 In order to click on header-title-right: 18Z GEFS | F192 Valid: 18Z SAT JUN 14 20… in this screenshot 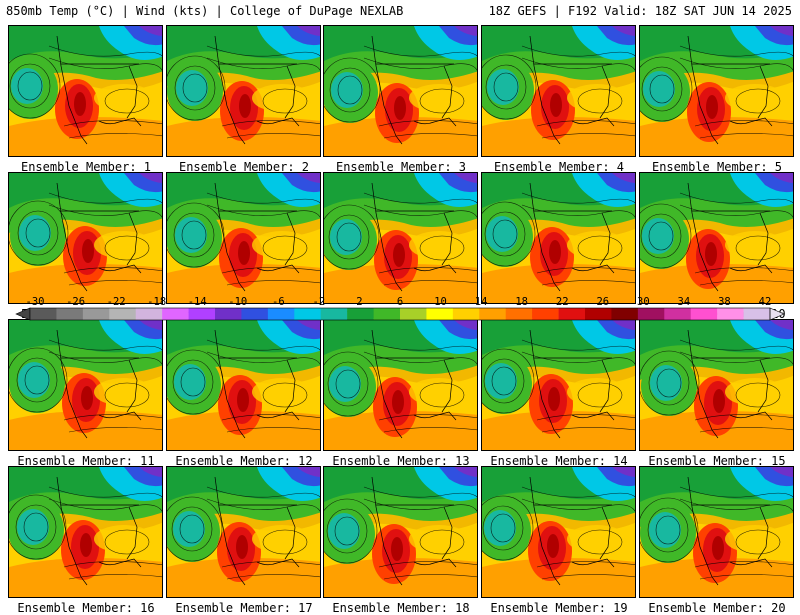, I will do `click(640, 11)`.